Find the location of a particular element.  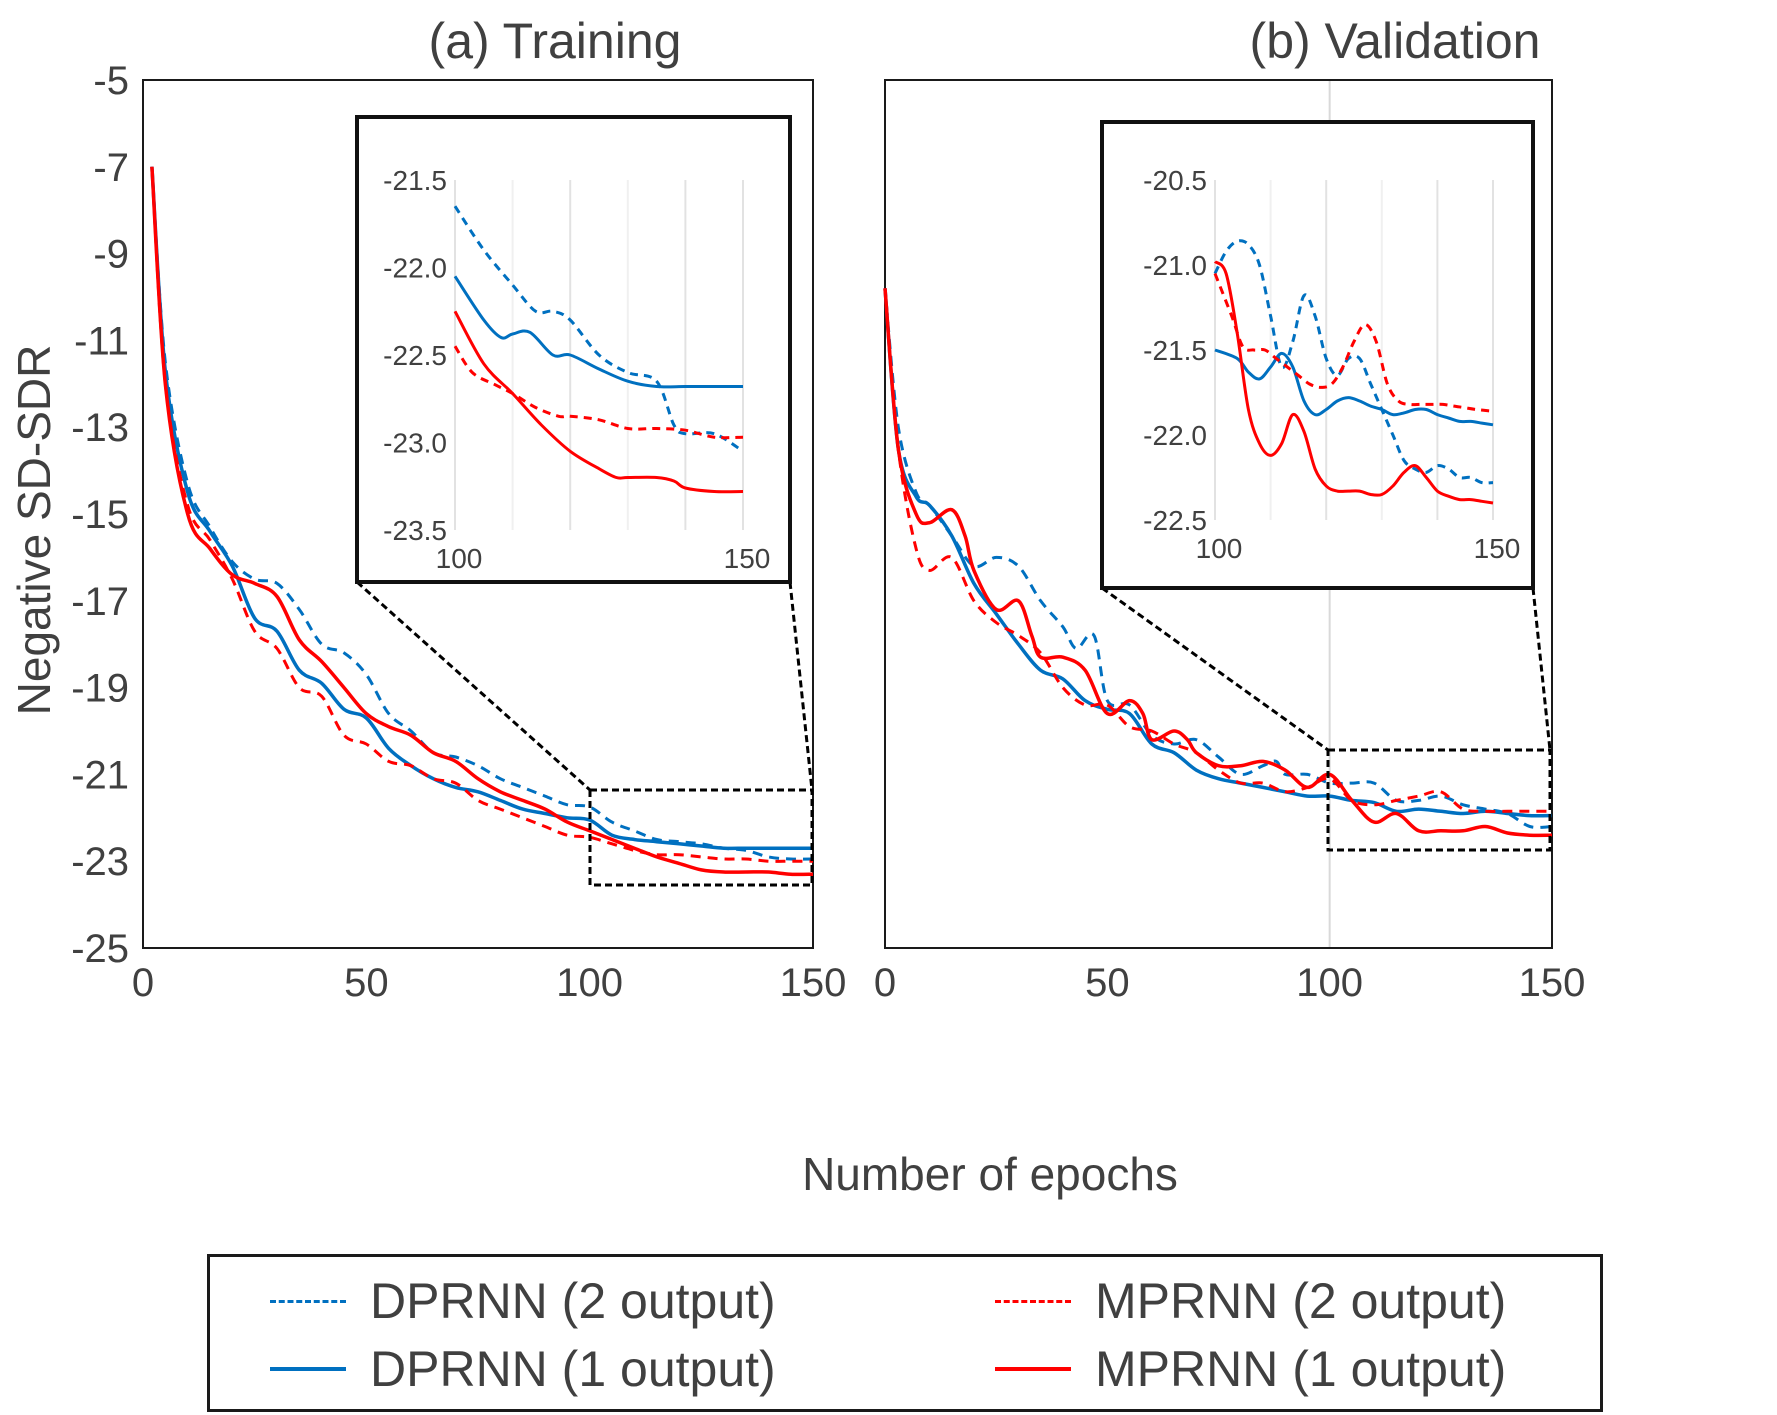

y-tick-label: -17 is located at coordinates (100, 602).